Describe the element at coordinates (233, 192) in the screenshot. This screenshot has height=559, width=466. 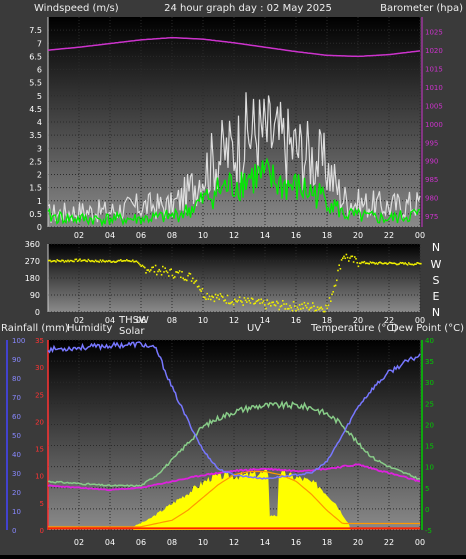
I see `windspeed-line` at that location.